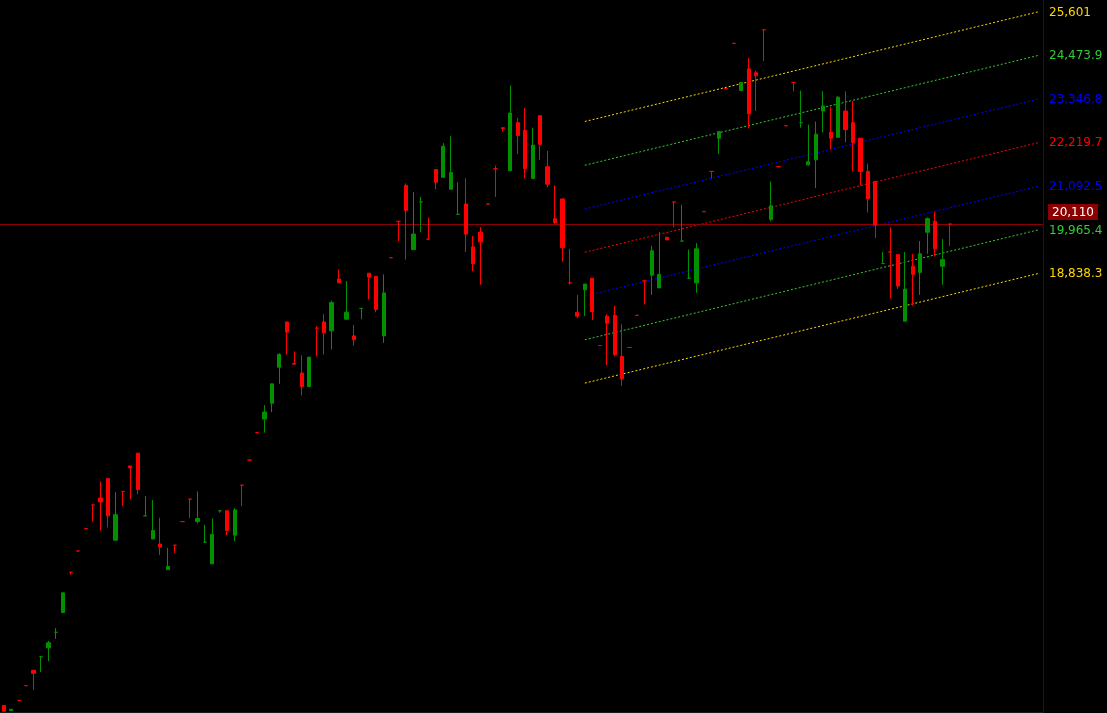 This screenshot has height=713, width=1107. Describe the element at coordinates (1076, 186) in the screenshot. I see `y-tick-label: 21,092.5` at that location.